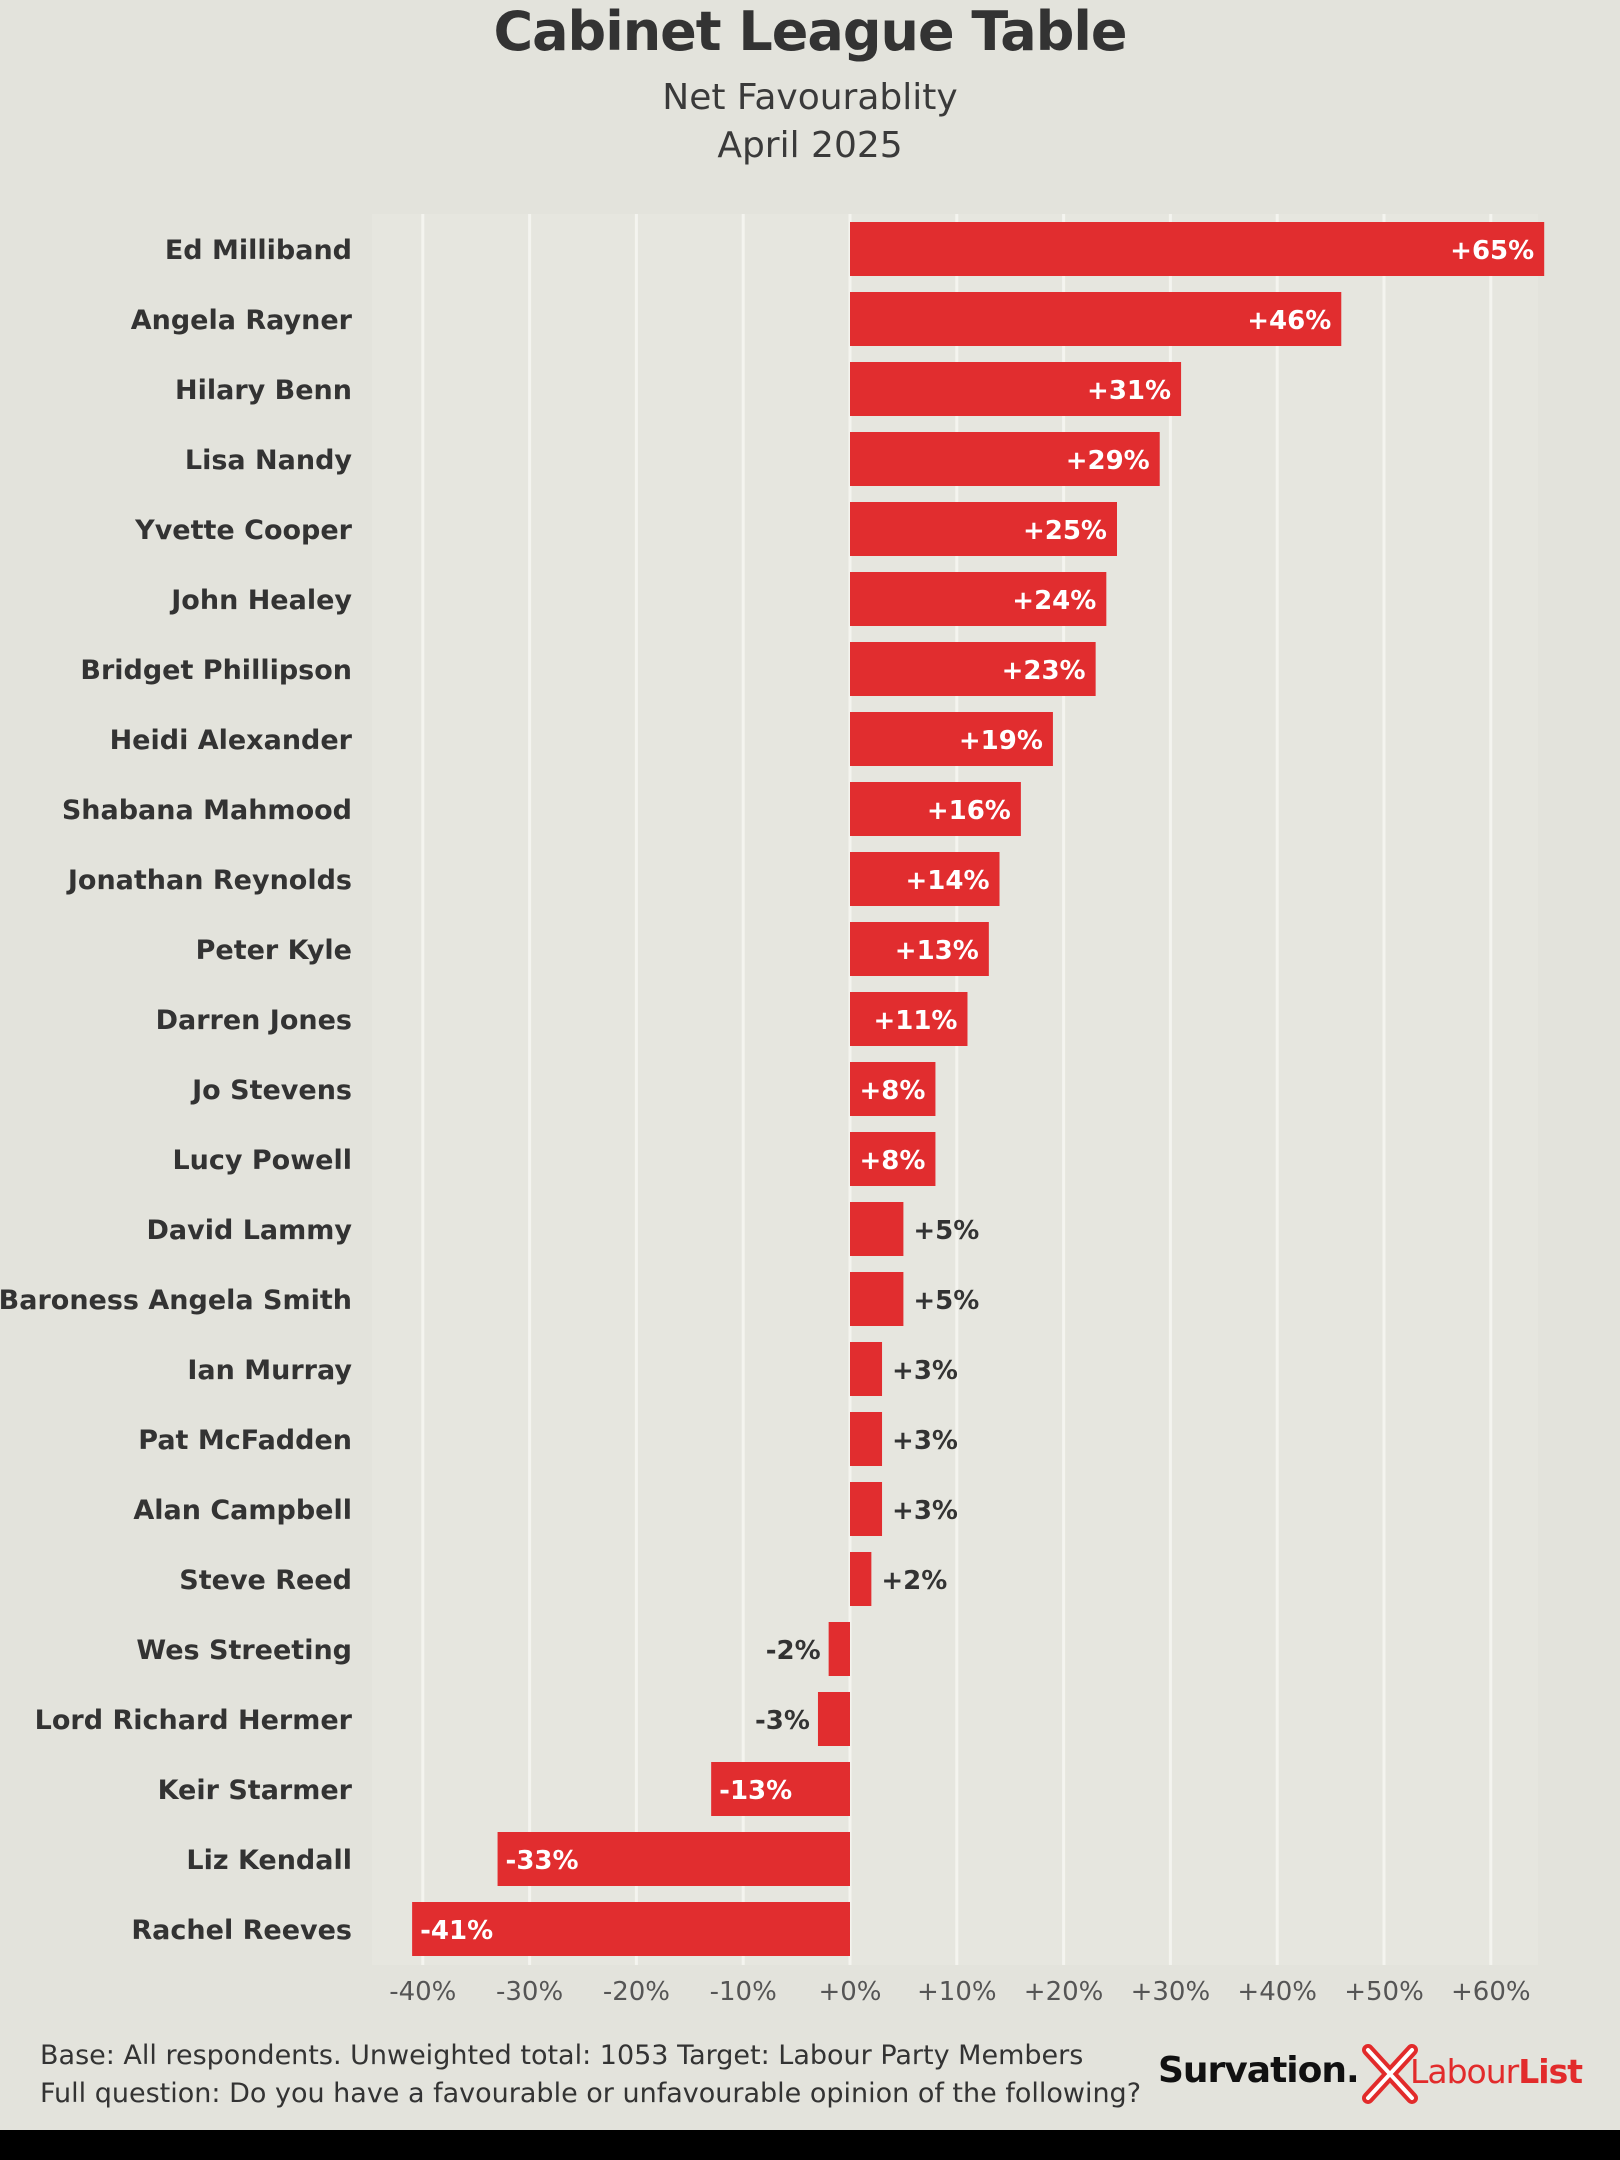 The image size is (1620, 2160). Describe the element at coordinates (244, 1650) in the screenshot. I see `category-label: Wes Streeting` at that location.